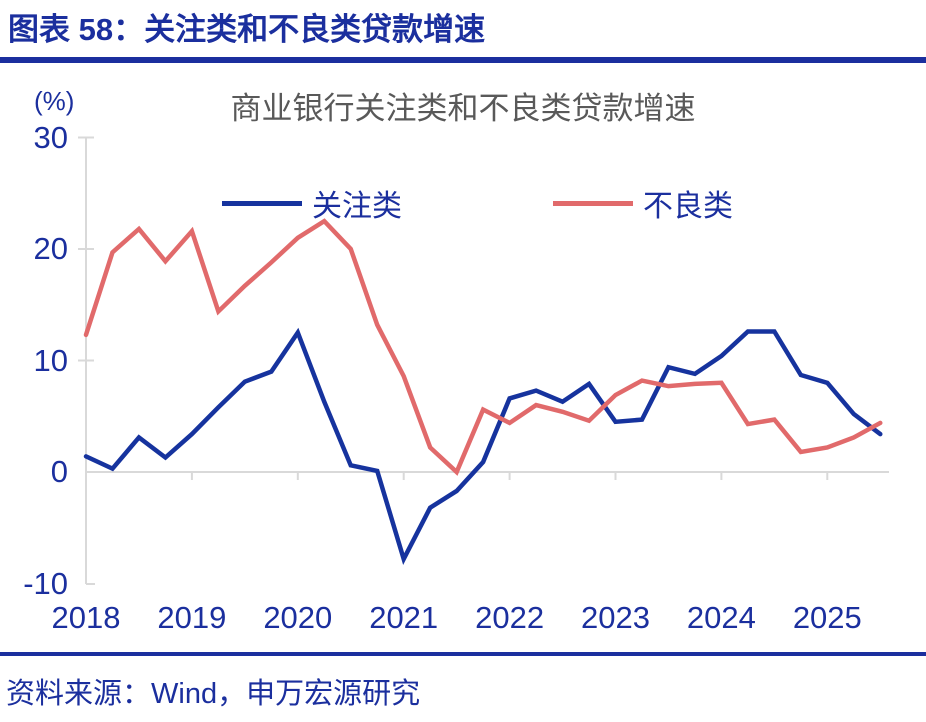  What do you see at coordinates (463, 654) in the screenshot?
I see `footer-divider` at bounding box center [463, 654].